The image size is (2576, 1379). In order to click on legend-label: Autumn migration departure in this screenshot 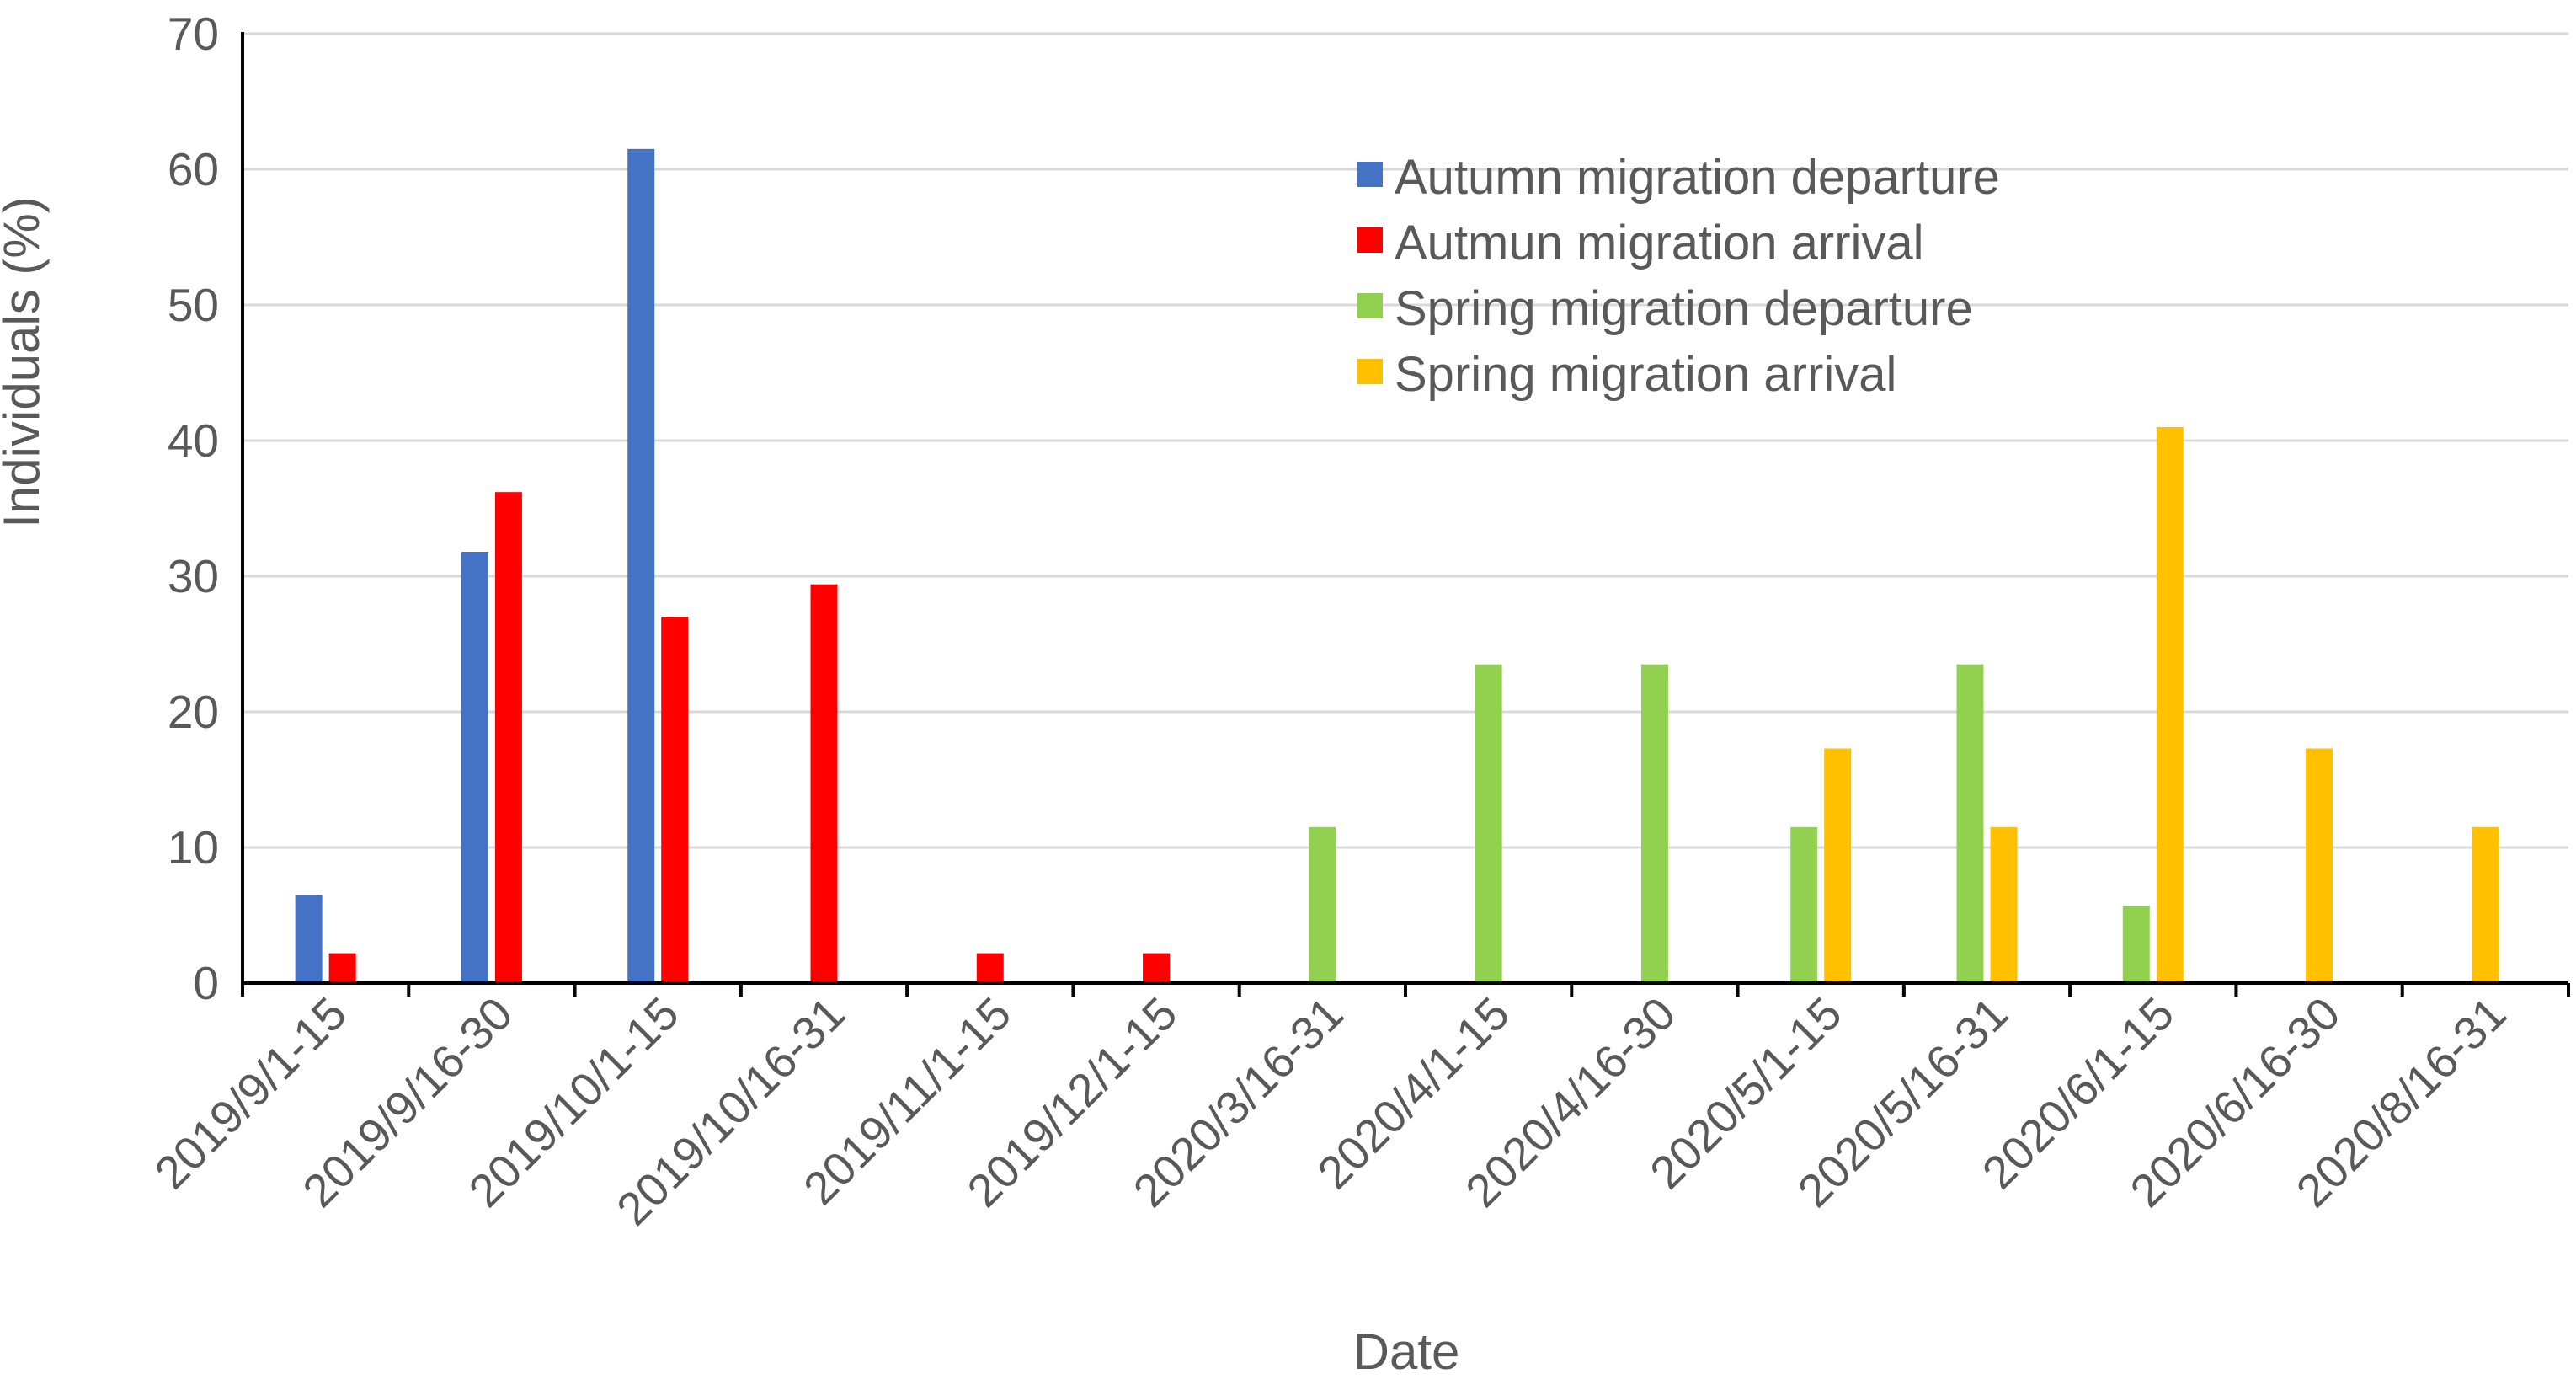, I will do `click(1697, 177)`.